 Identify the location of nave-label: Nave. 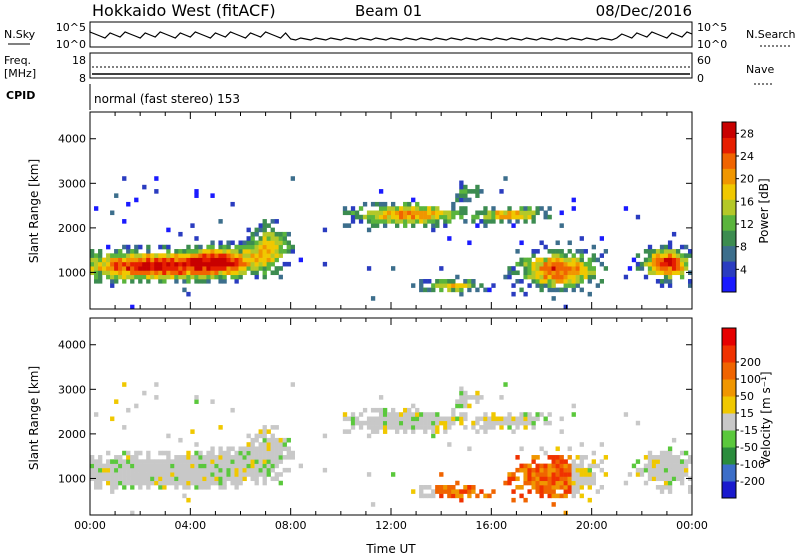
(760, 69).